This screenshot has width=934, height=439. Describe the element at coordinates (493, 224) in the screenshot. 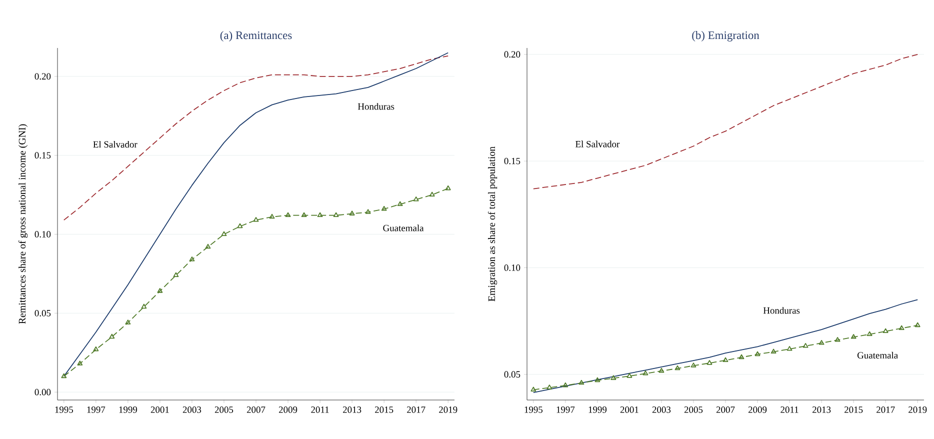

I see `y-axis-title: Emigration as share of total population` at that location.